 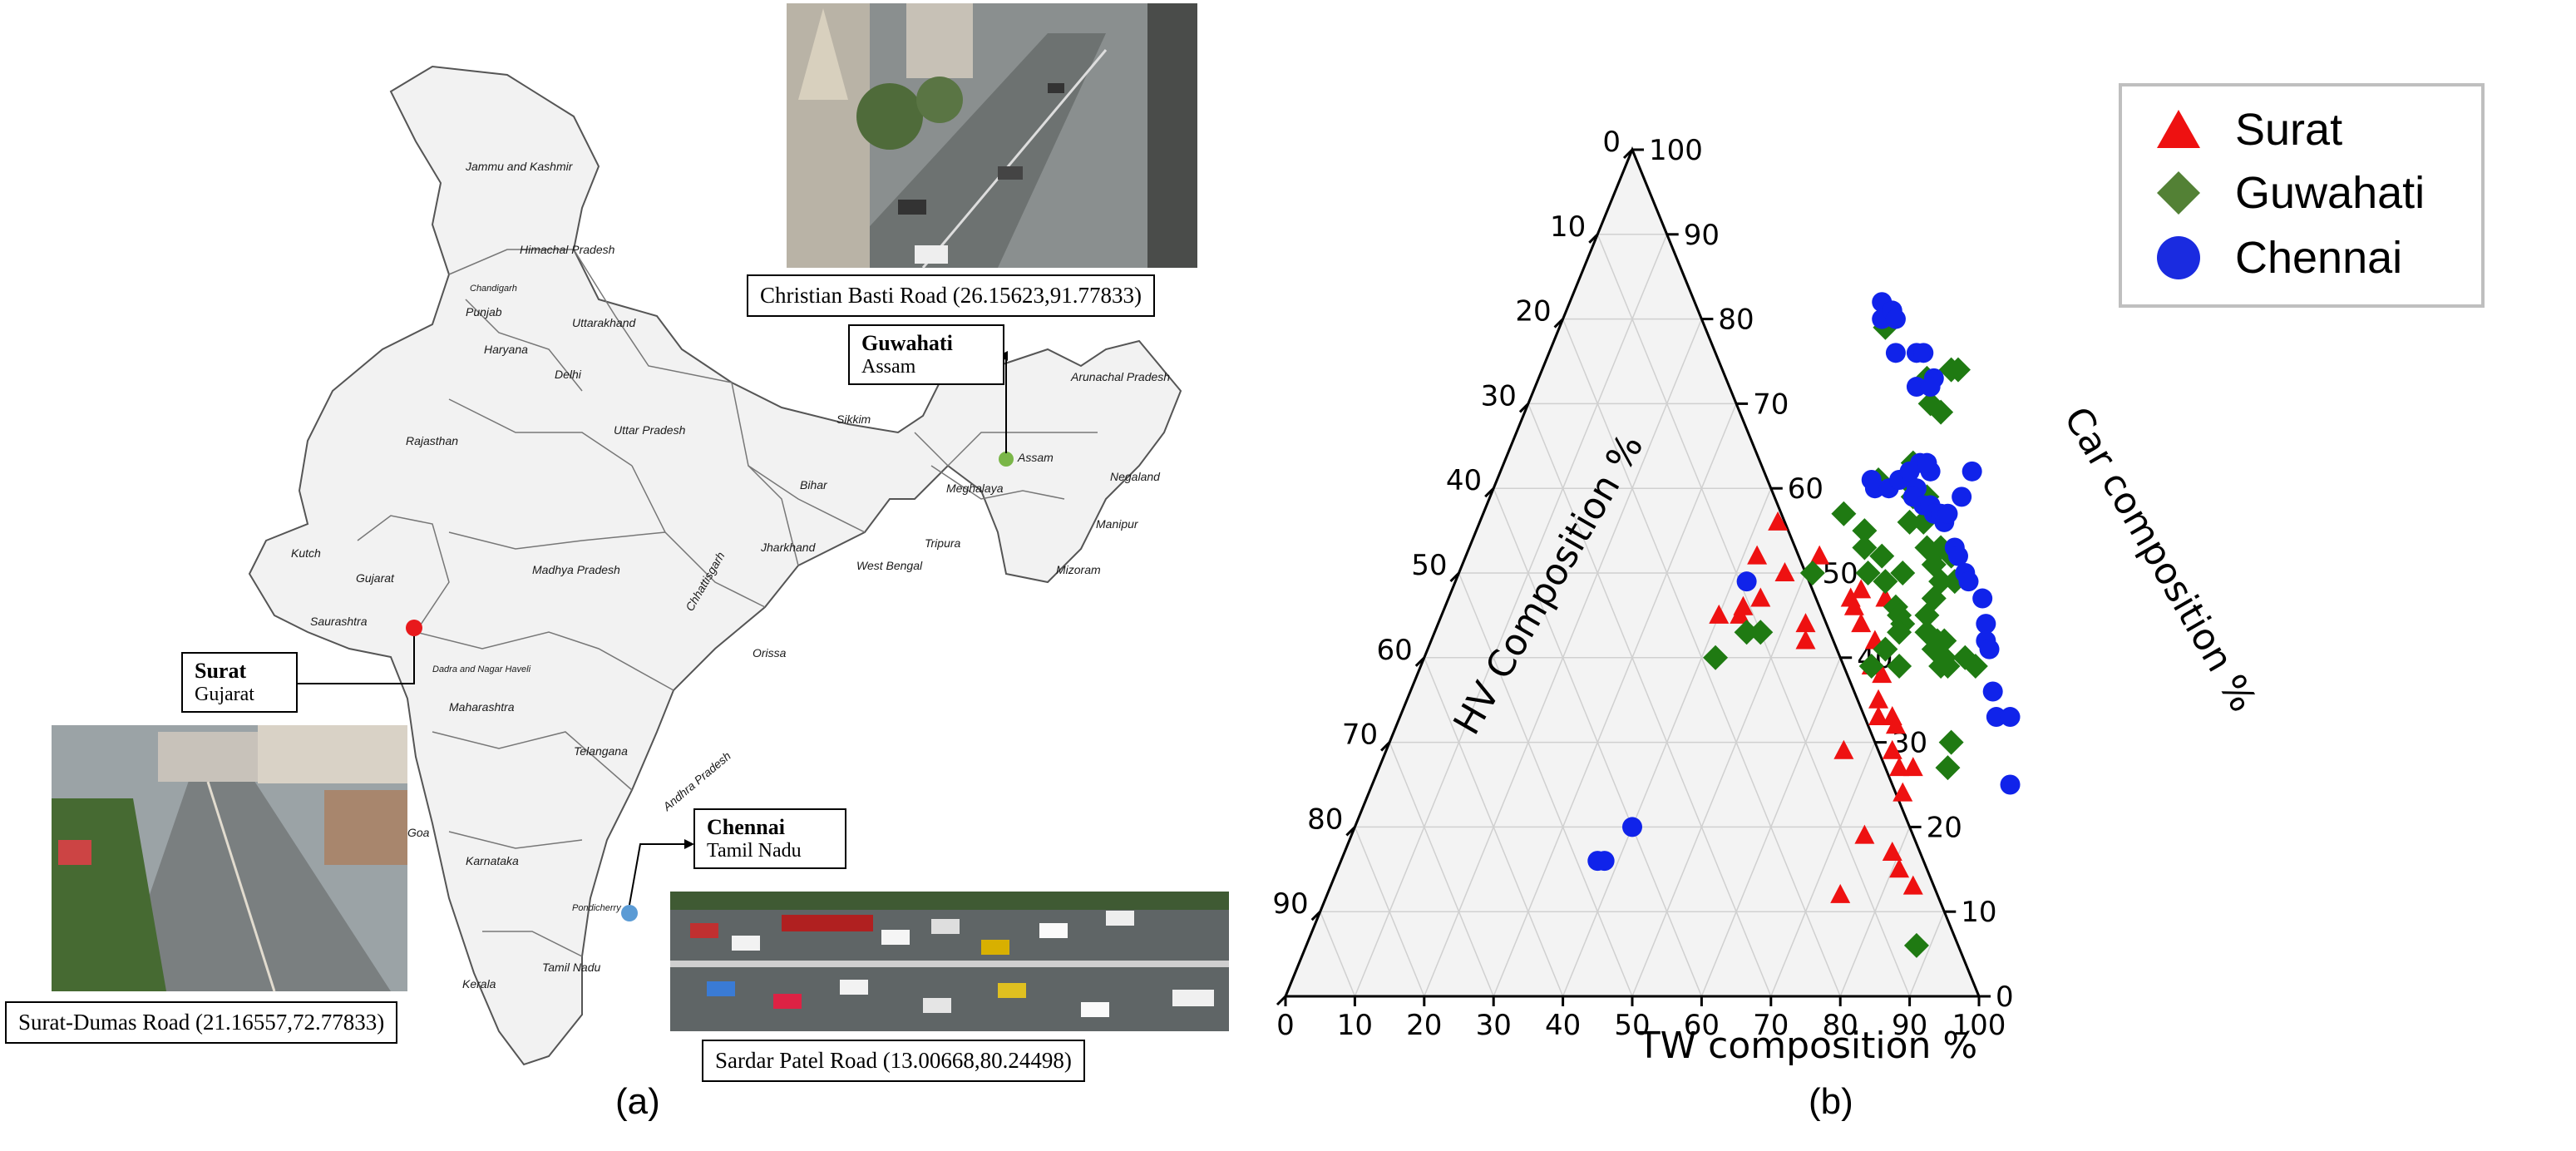 What do you see at coordinates (229, 859) in the screenshot?
I see `surat-road-photo` at bounding box center [229, 859].